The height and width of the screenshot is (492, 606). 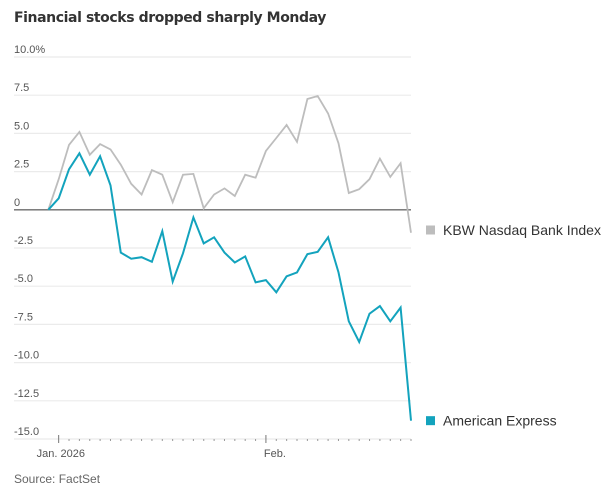 I want to click on legend-label: KBW Nasdaq Bank Index, so click(x=522, y=230).